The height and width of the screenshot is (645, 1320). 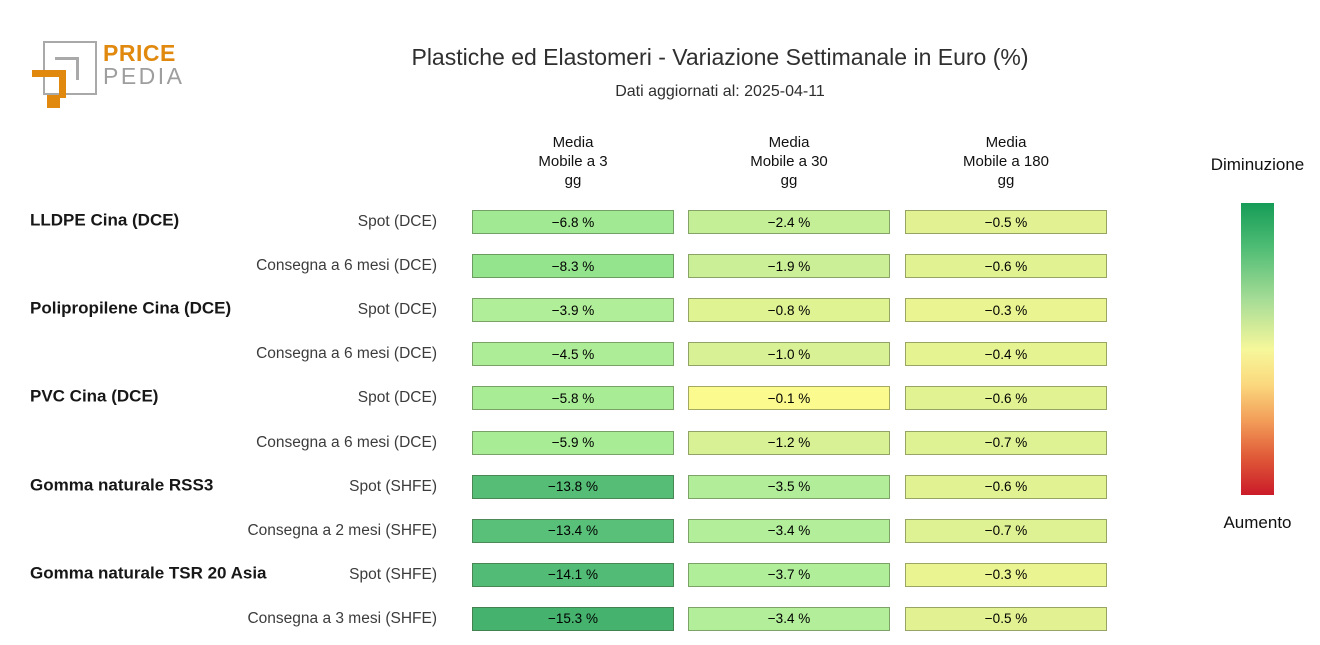 I want to click on heatmap-cell: −15.3 %, so click(x=573, y=618).